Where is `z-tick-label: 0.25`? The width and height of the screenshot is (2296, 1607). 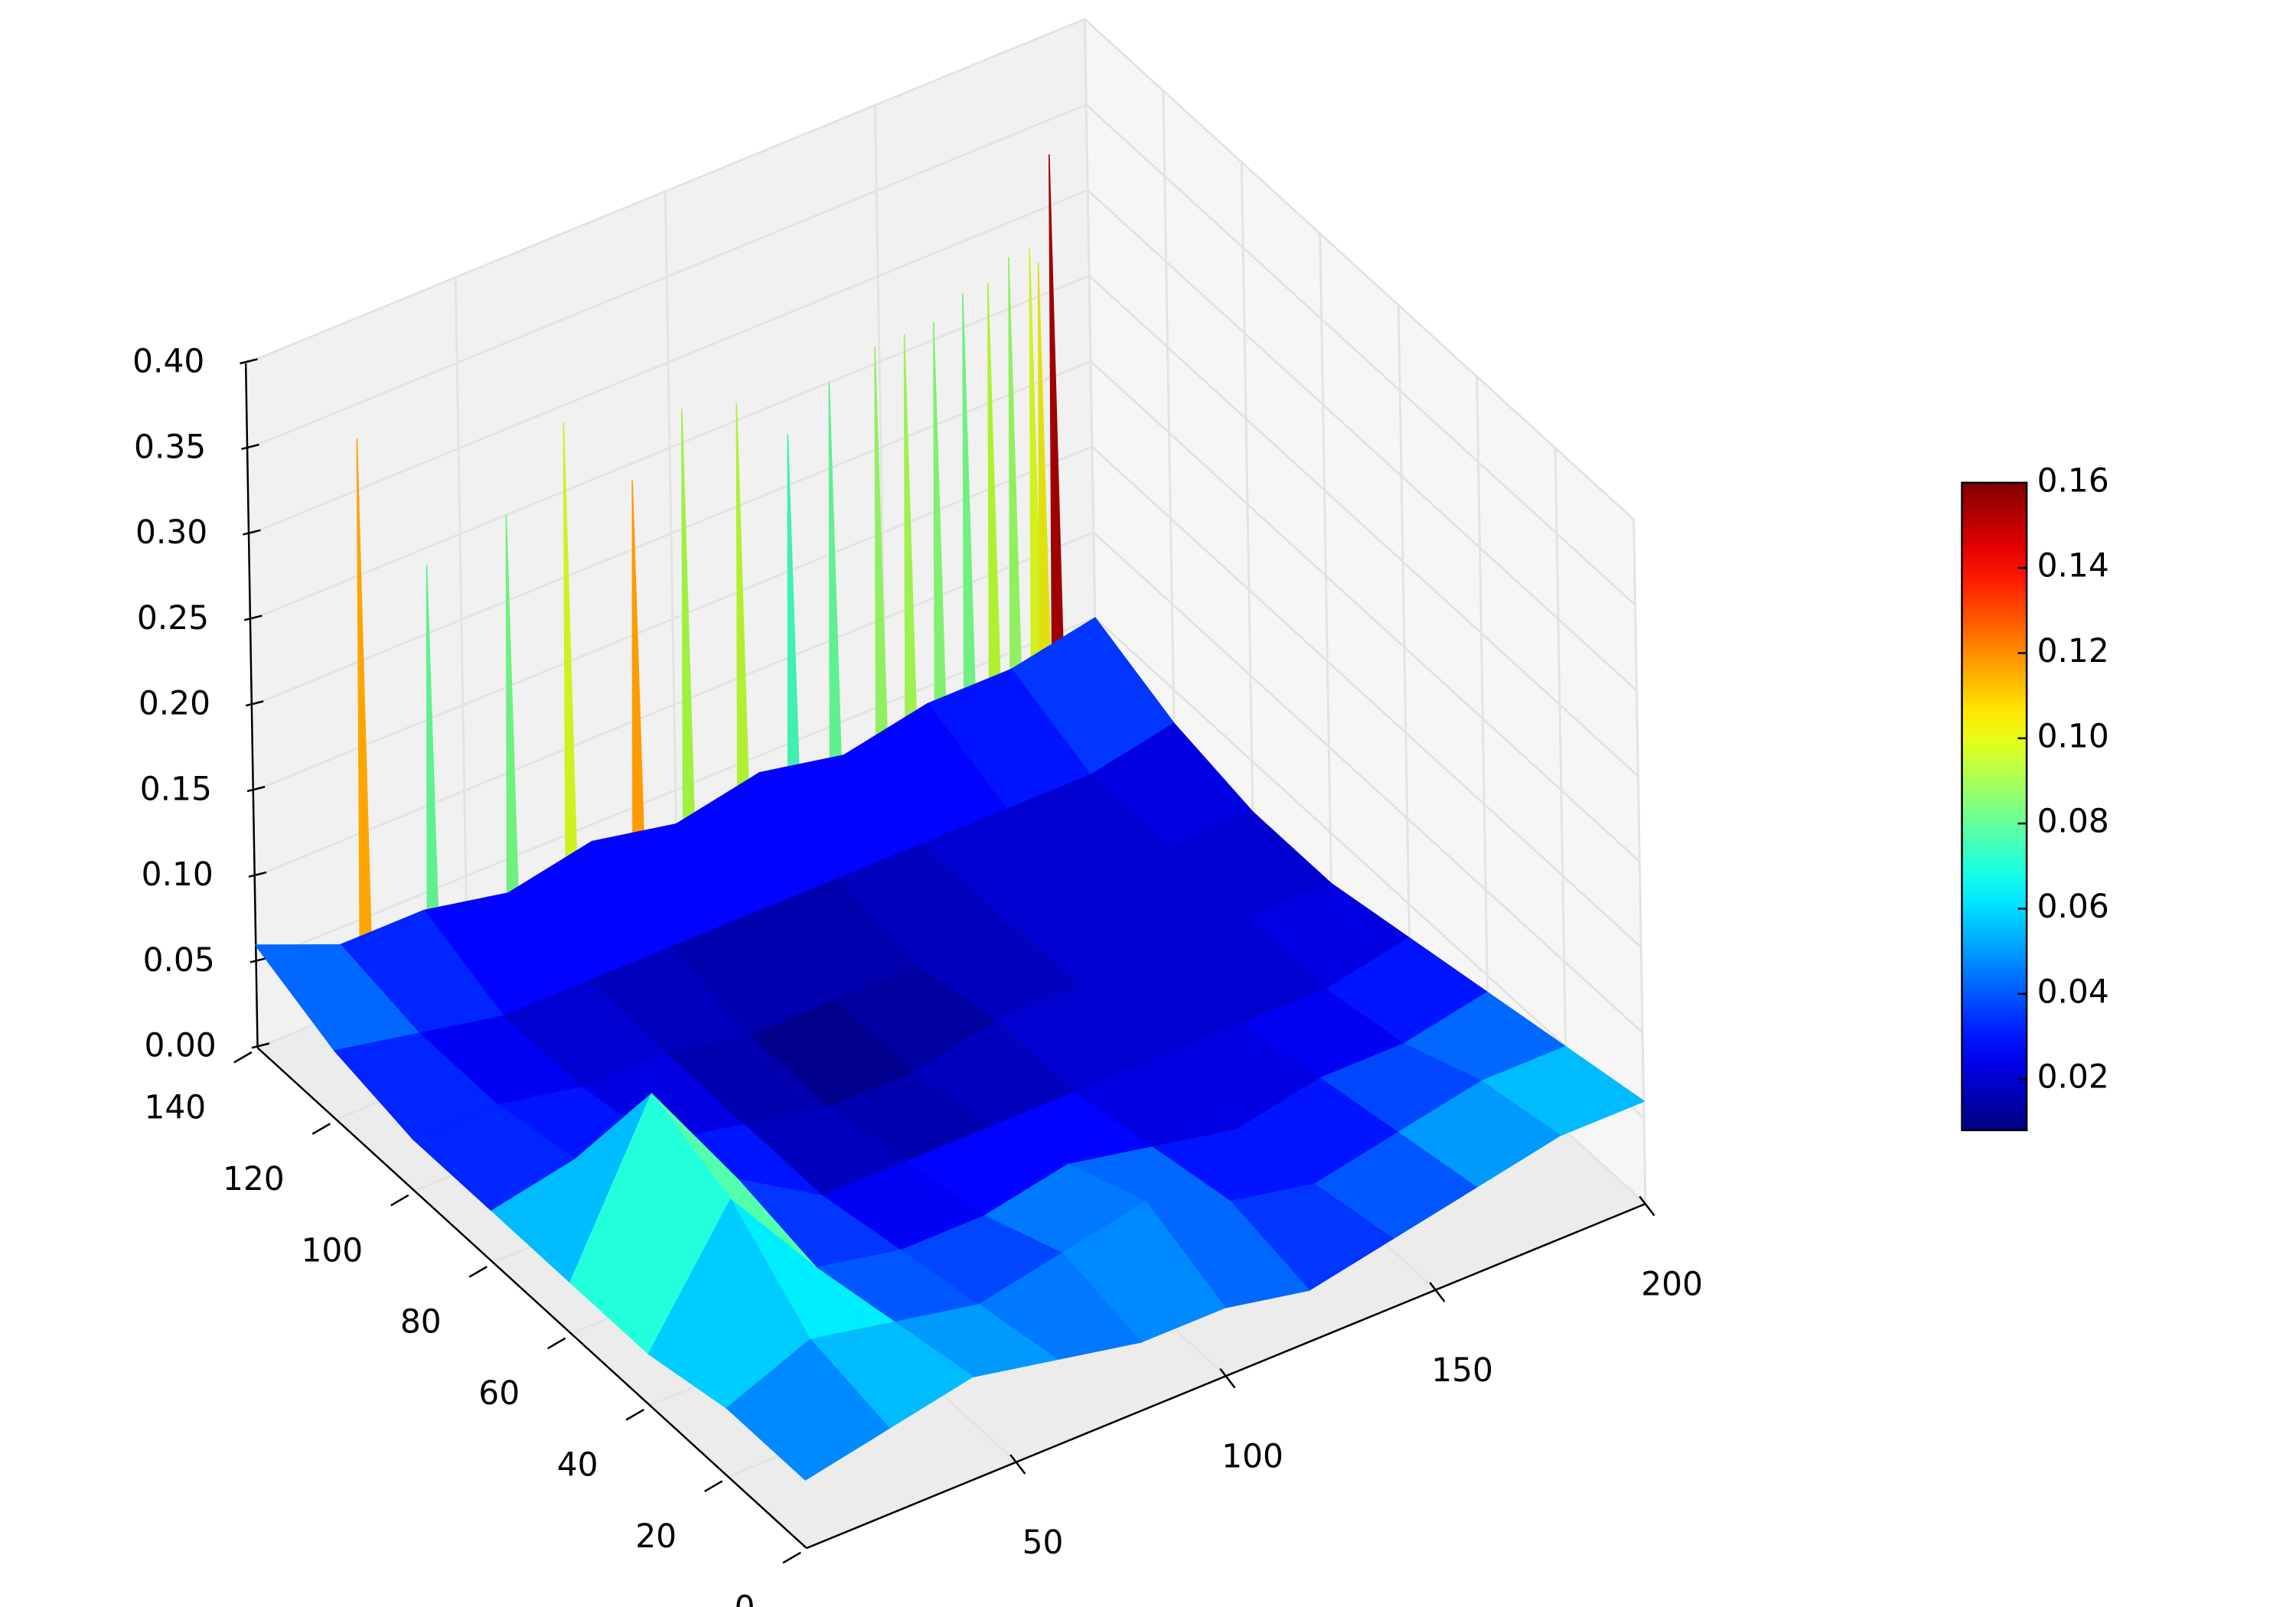 z-tick-label: 0.25 is located at coordinates (173, 618).